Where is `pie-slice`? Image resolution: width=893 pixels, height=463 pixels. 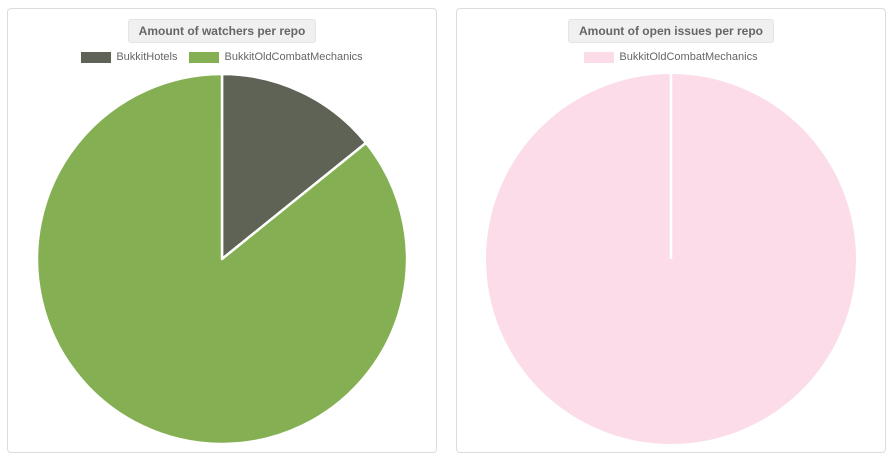 pie-slice is located at coordinates (294, 166).